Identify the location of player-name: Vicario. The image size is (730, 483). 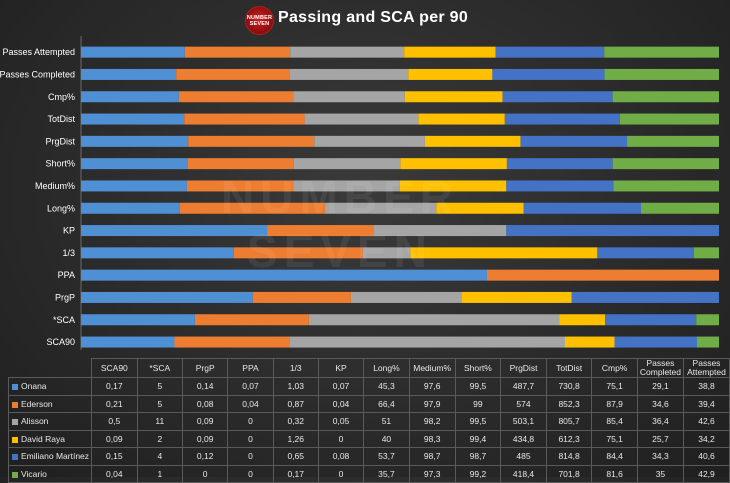
(34, 473).